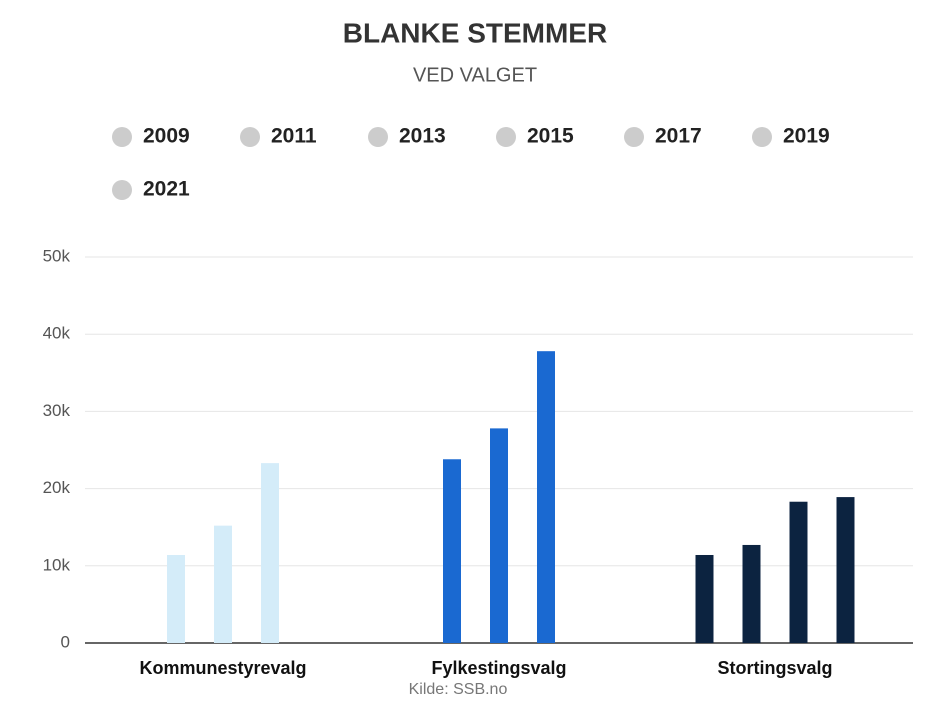 The width and height of the screenshot is (946, 720). Describe the element at coordinates (57, 564) in the screenshot. I see `y-tick-label: 10k` at that location.